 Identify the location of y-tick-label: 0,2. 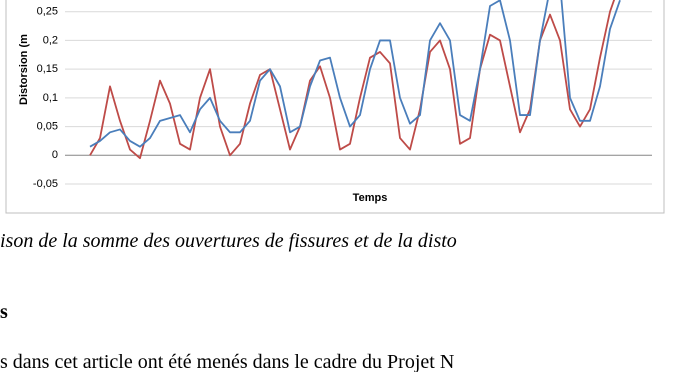
(50, 40).